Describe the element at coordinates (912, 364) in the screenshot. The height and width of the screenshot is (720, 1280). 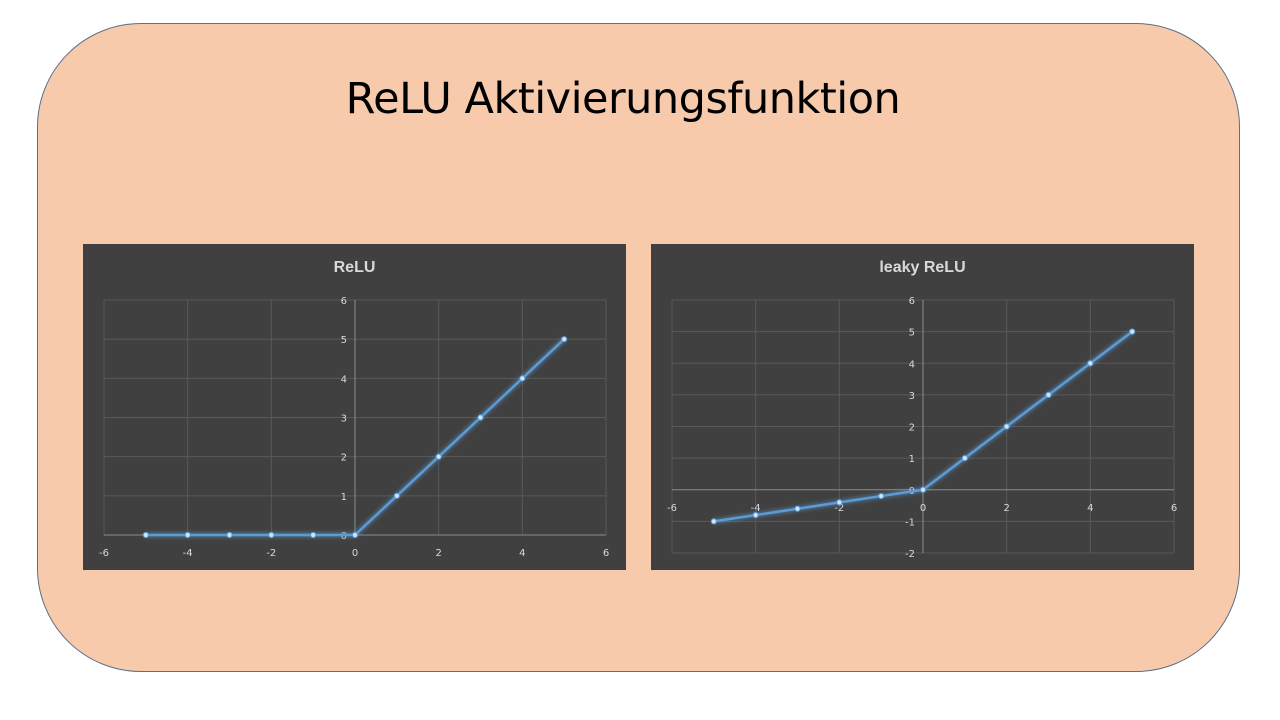
I see `leaky-y-tick-label: 4` at that location.